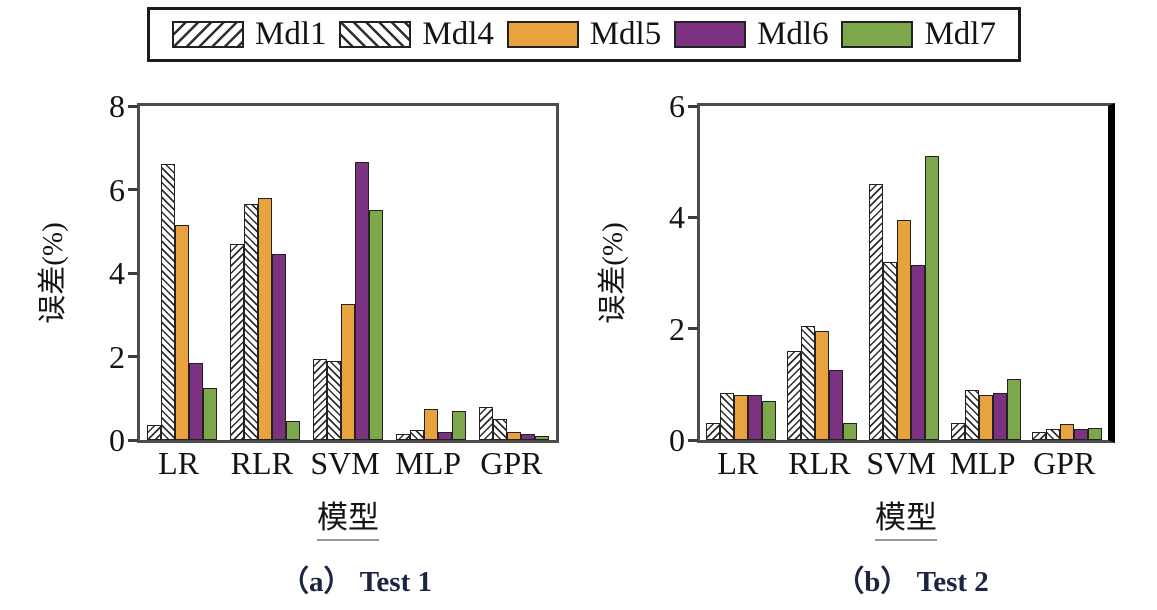  I want to click on legend-swatch-mdl6, so click(710, 34).